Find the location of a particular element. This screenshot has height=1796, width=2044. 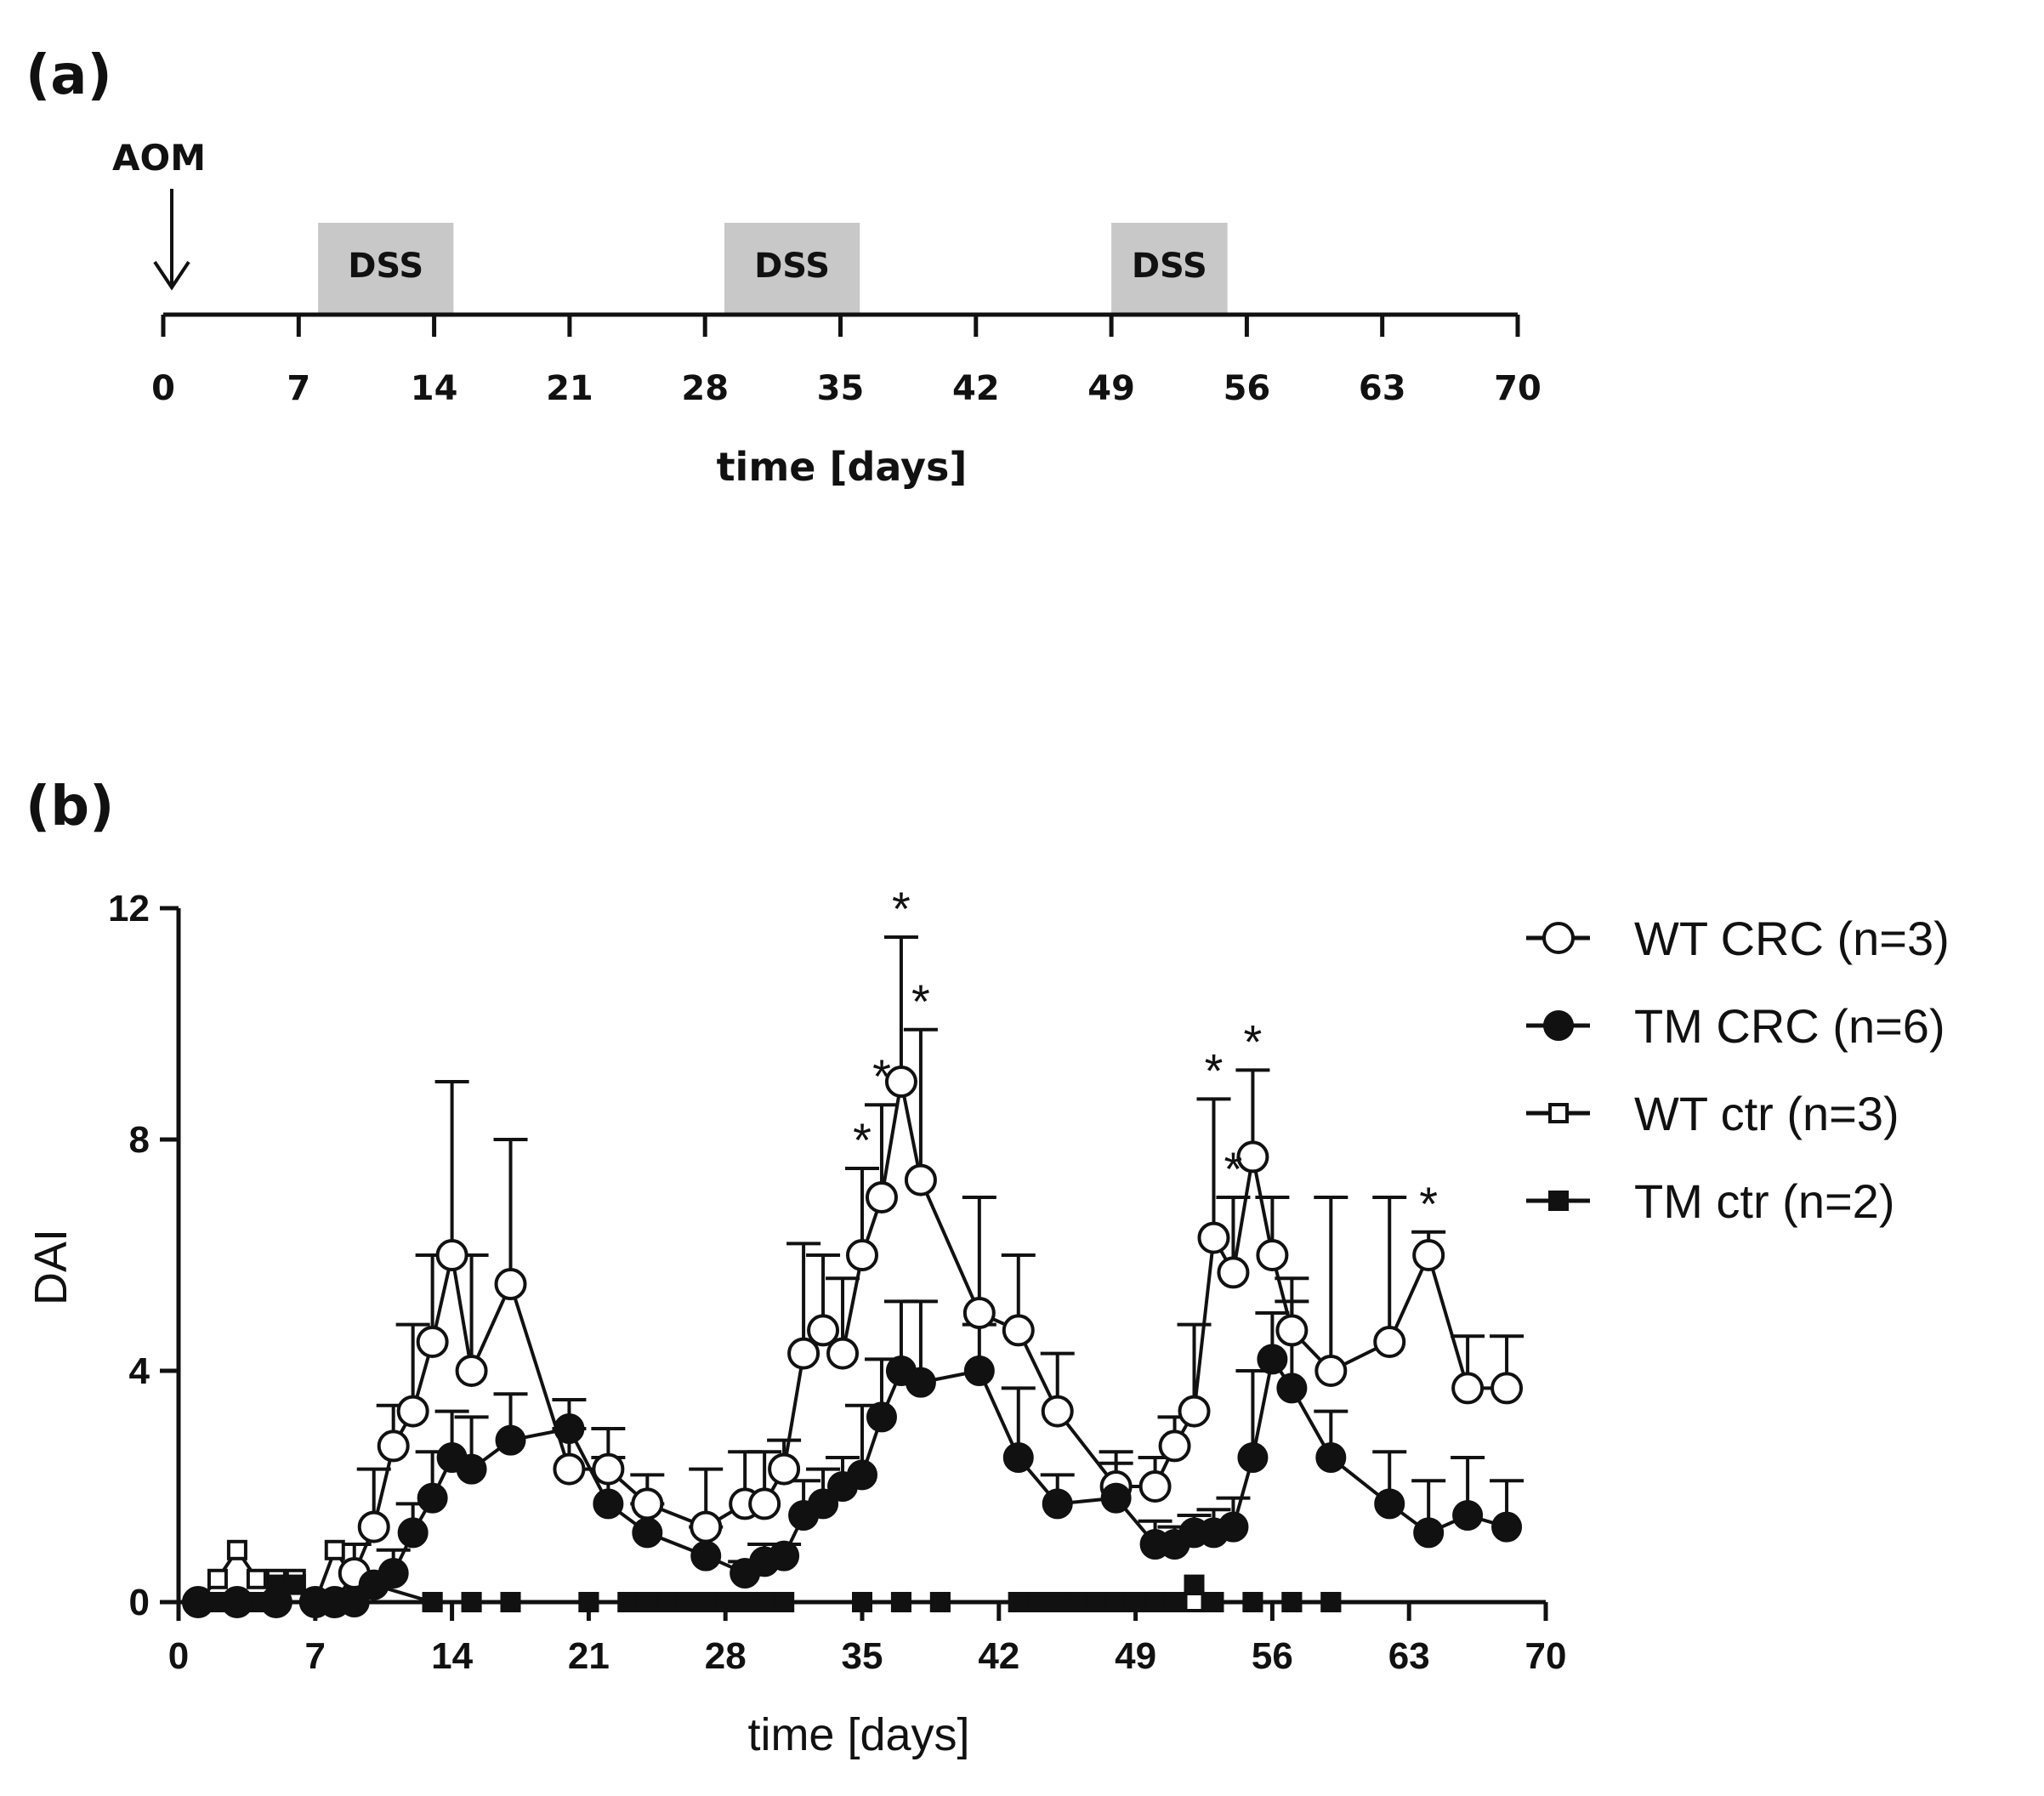

x-tick-label: 49 is located at coordinates (1136, 1656).